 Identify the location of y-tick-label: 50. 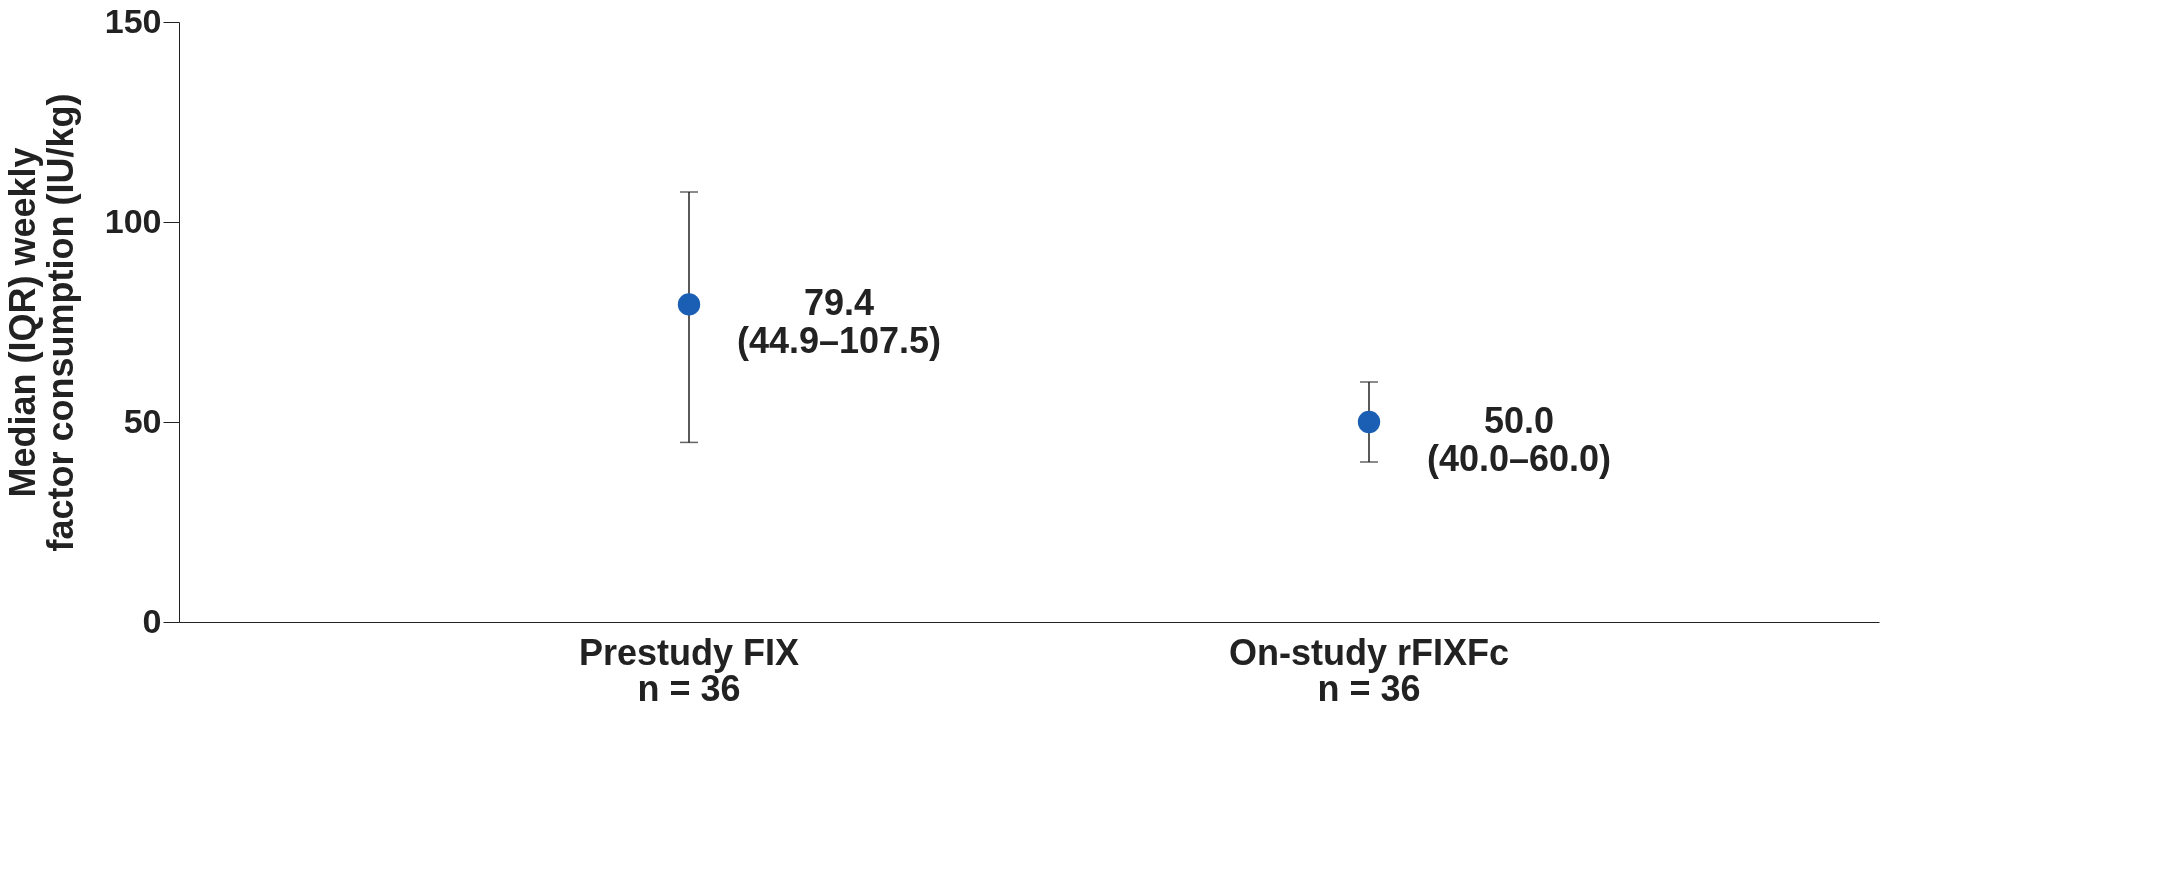
(142, 420).